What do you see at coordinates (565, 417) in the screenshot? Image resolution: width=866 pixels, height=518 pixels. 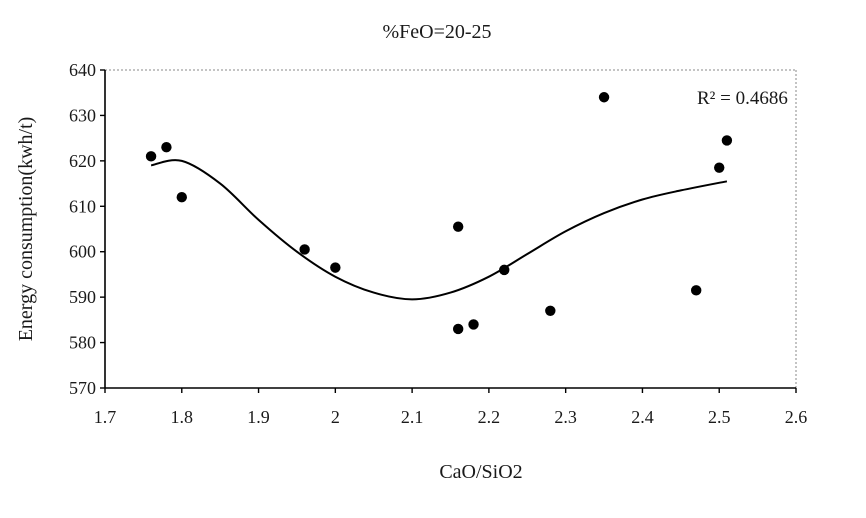 I see `x-tick-label: 2.3` at bounding box center [565, 417].